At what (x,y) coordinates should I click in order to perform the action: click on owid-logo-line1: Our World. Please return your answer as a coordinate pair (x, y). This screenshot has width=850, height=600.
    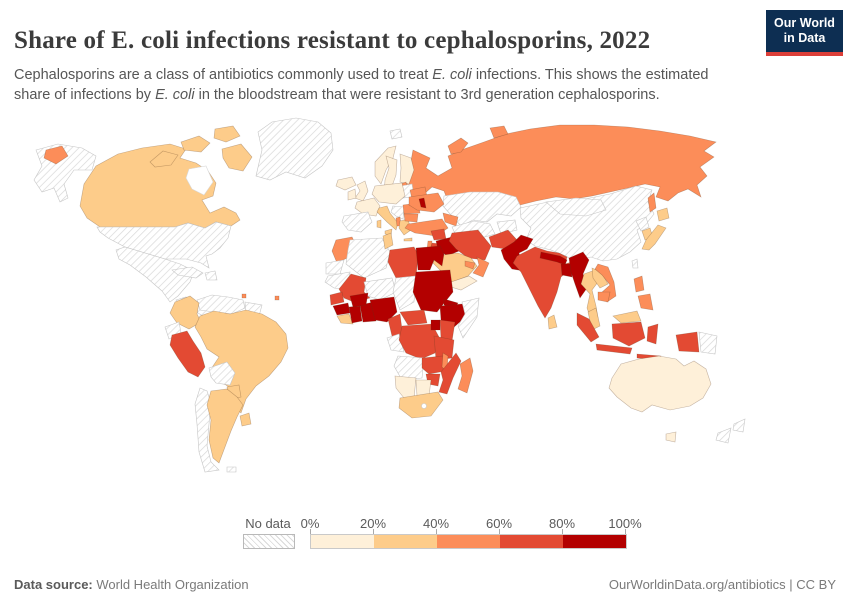
    Looking at the image, I should click on (804, 23).